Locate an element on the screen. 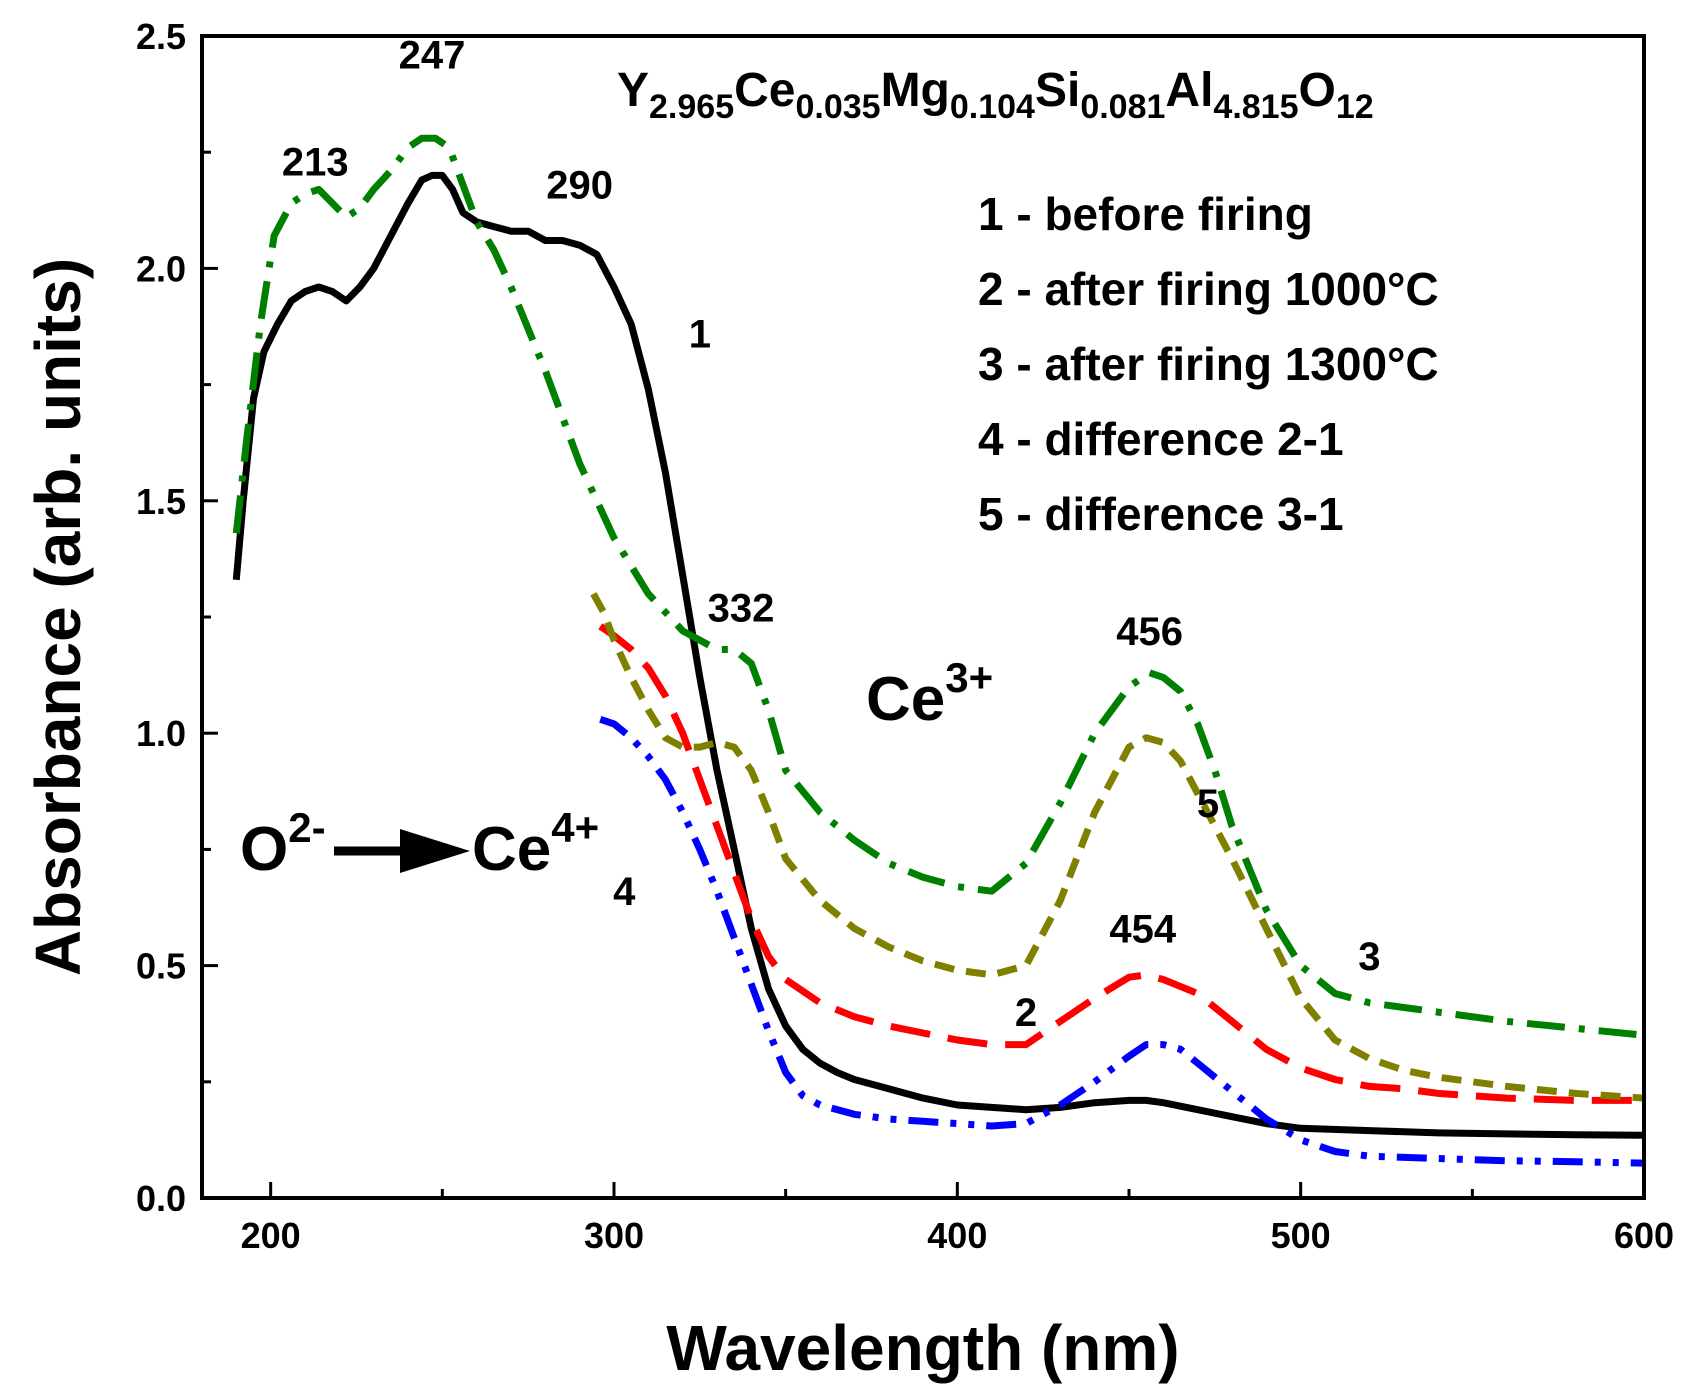 The height and width of the screenshot is (1392, 1689). y-tick-label-1: 0.5 is located at coordinates (161, 966).